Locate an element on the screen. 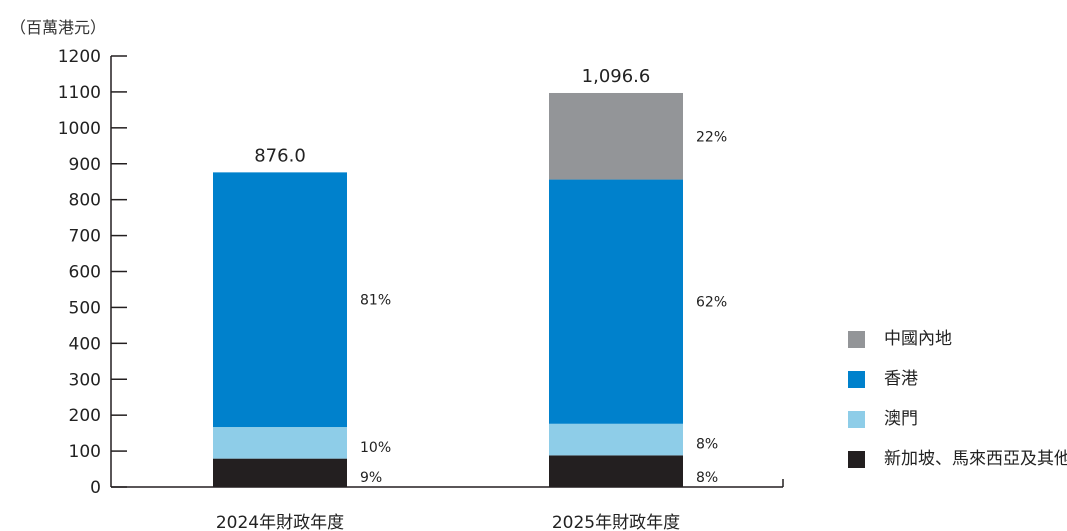 Image resolution: width=1067 pixels, height=531 pixels. segment-percent-label: 10% is located at coordinates (375, 448).